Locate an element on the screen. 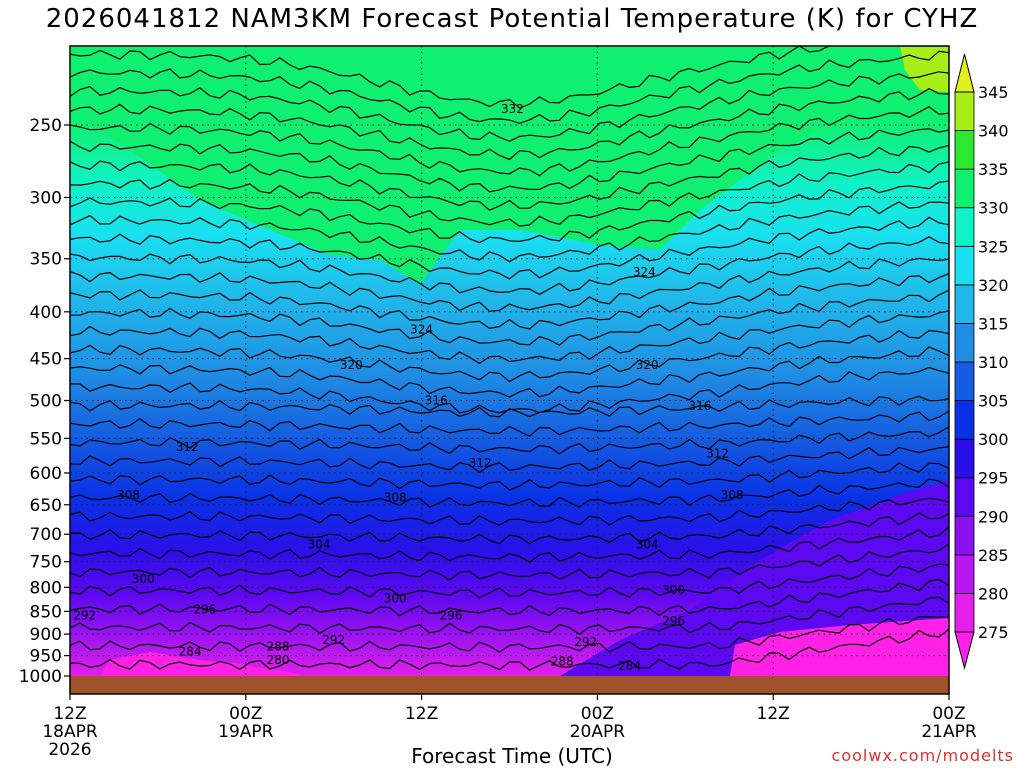 Image resolution: width=1024 pixels, height=768 pixels. y-tick-label: 850 is located at coordinates (46, 612).